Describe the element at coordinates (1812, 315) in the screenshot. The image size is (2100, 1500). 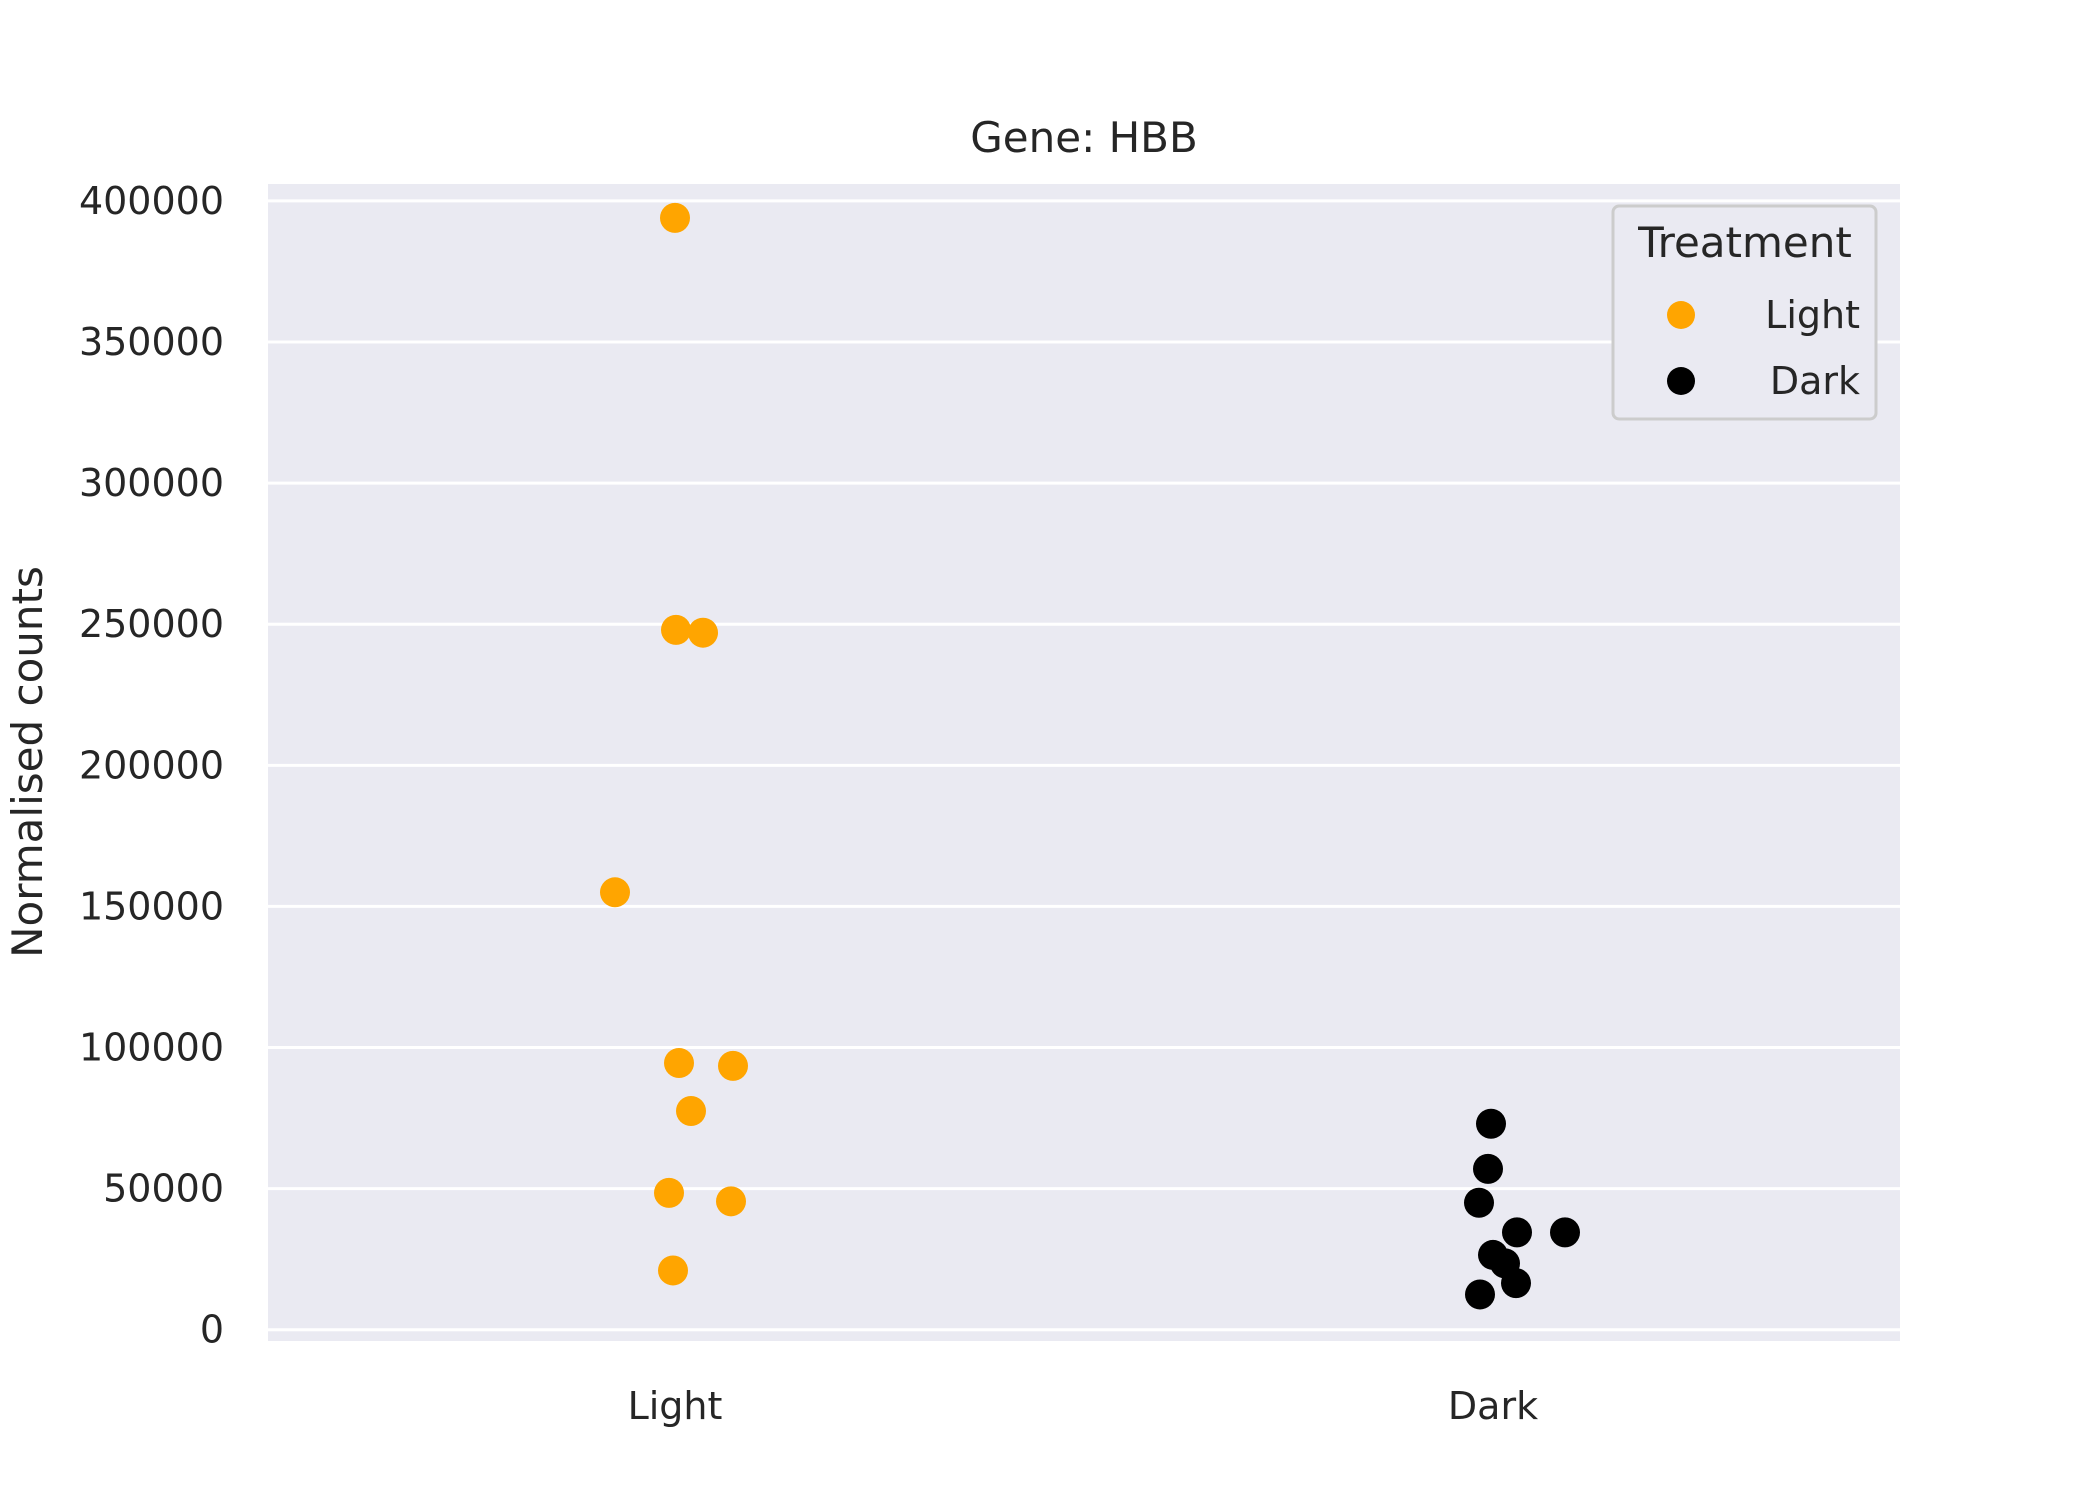
I see `legend-label-light: Light` at that location.